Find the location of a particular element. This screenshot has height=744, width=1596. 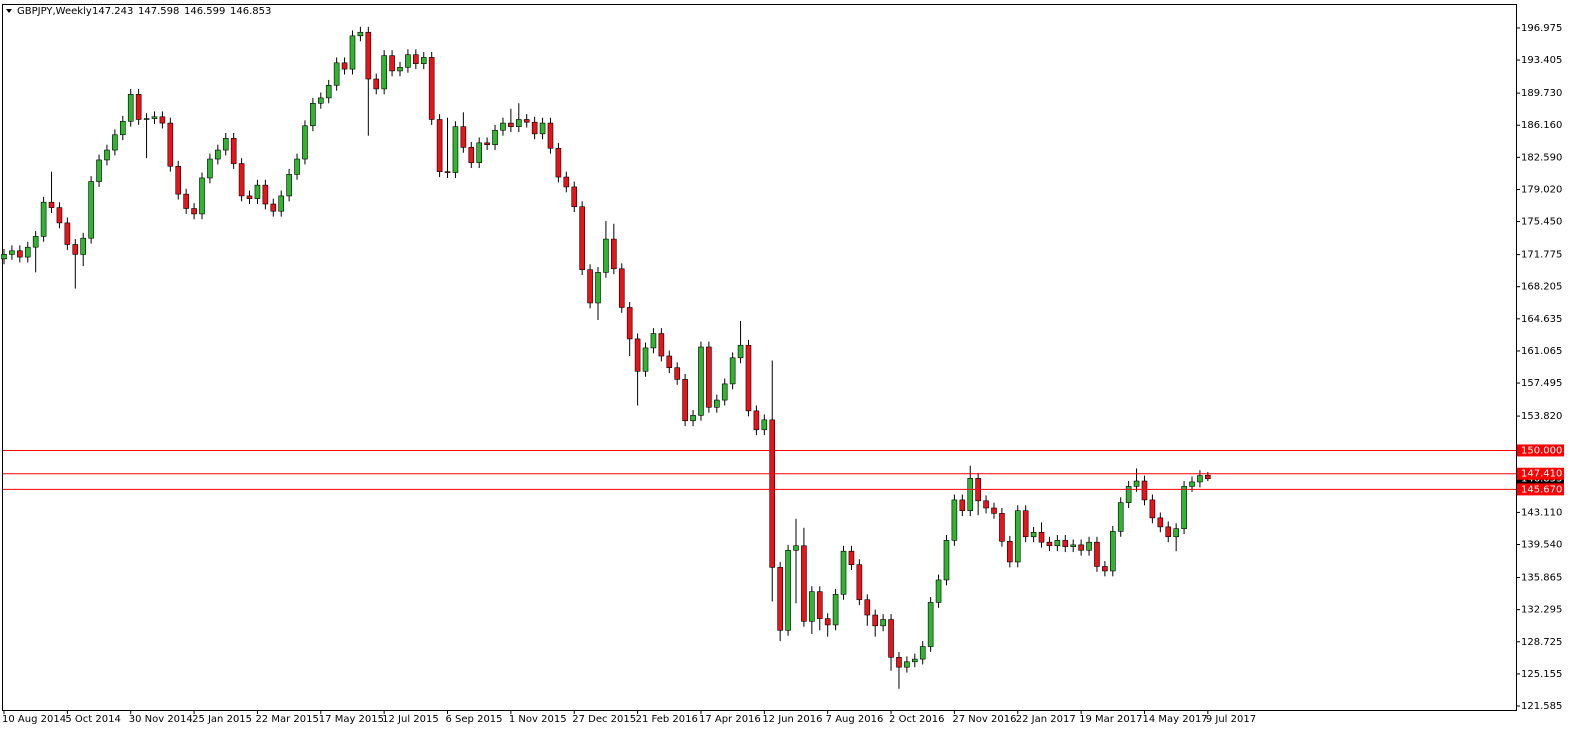

y-tick-label: 182.590 is located at coordinates (1541, 157).